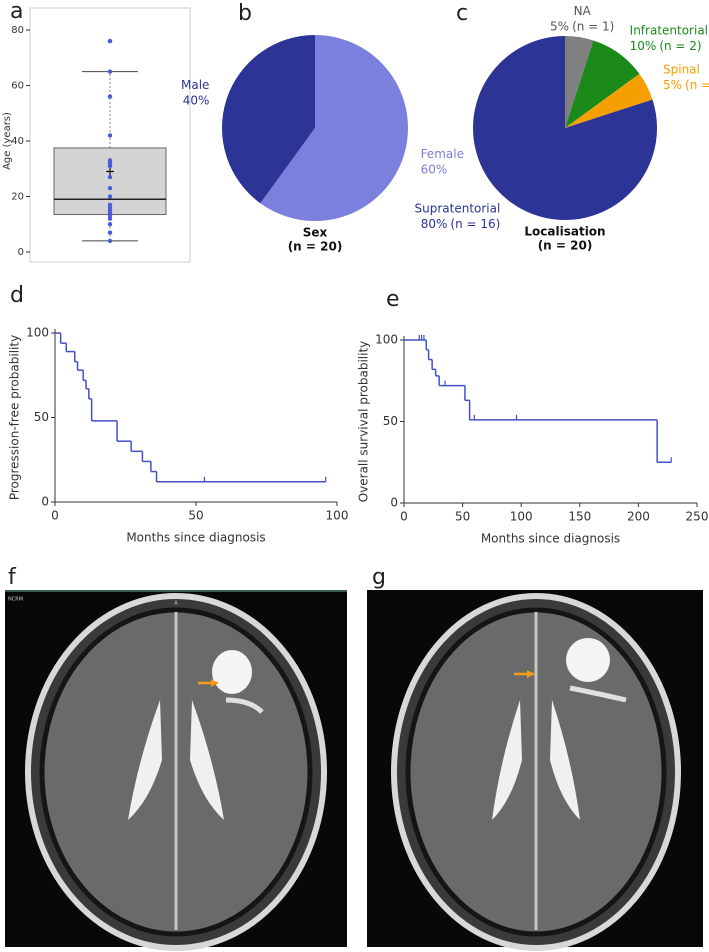 The image size is (709, 952). Describe the element at coordinates (364, 422) in the screenshot. I see `y-axis-label: Overall survival probability` at that location.